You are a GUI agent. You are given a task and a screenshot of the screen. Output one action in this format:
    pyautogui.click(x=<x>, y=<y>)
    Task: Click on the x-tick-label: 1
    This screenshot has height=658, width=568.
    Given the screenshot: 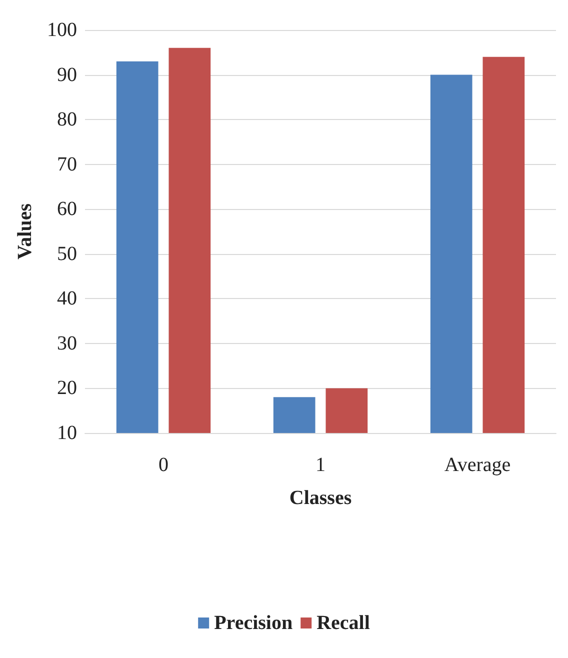 What is the action you would take?
    pyautogui.click(x=321, y=465)
    